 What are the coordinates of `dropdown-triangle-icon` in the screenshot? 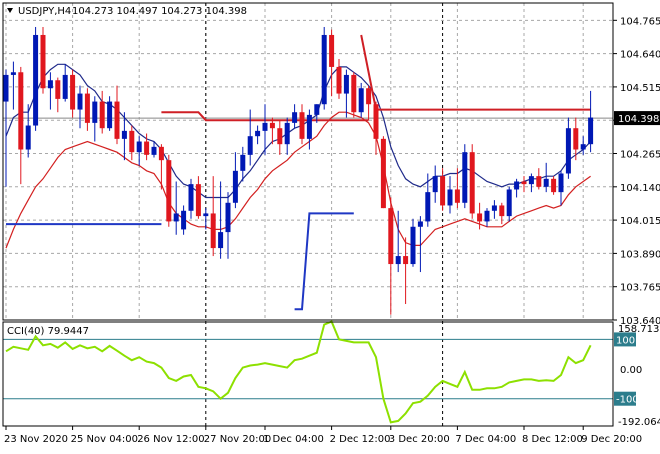 It's located at (10, 10).